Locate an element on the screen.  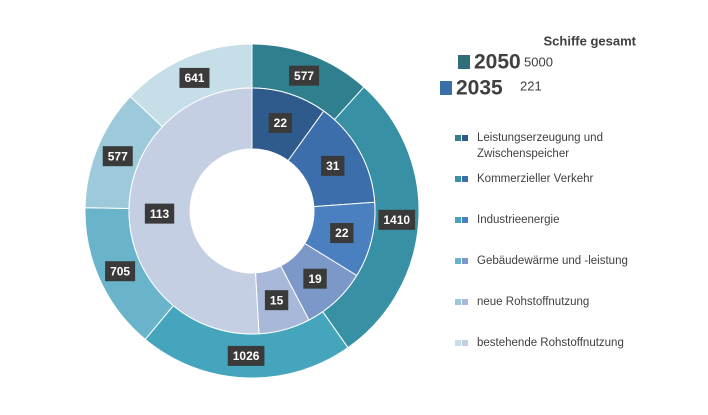
legend-entry: Leistungserzeugung und Zwischenspeicher is located at coordinates (555, 150).